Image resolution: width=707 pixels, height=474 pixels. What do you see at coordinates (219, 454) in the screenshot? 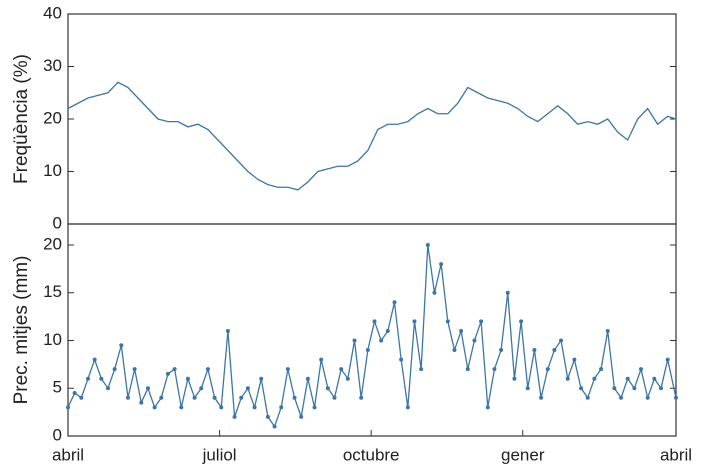
I see `x-tick-label: juliol` at bounding box center [219, 454].